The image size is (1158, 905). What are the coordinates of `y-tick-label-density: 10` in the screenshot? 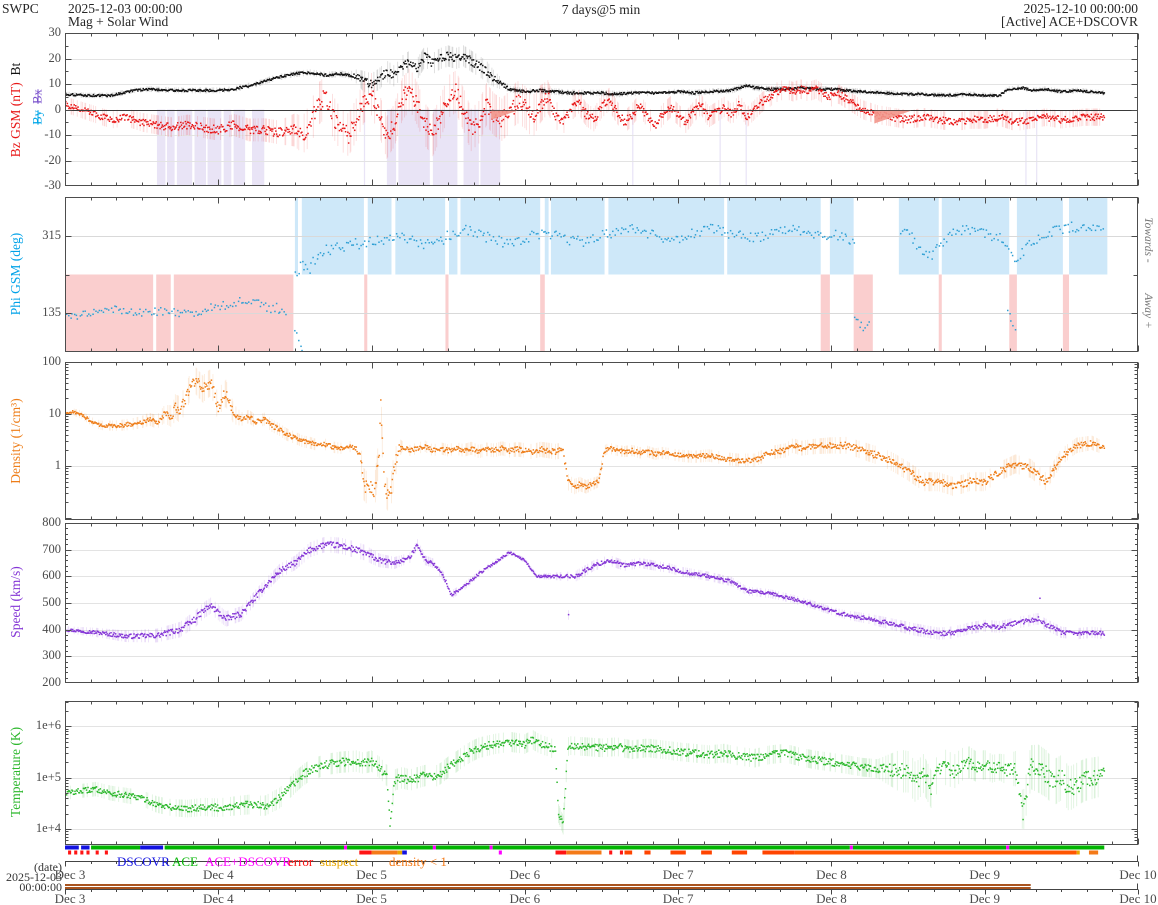 It's located at (55, 413).